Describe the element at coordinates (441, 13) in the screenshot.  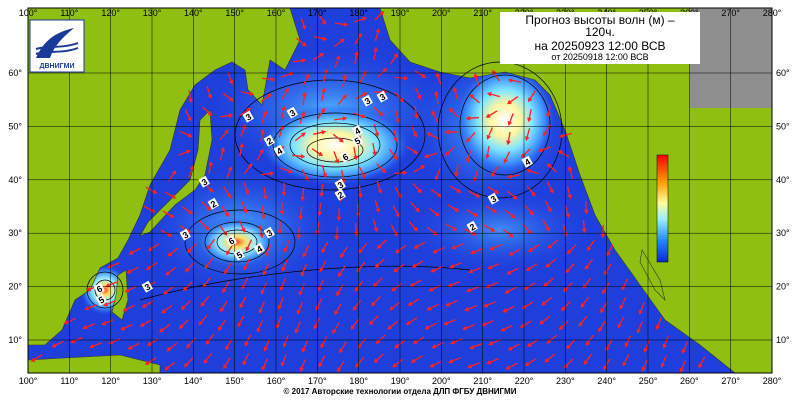
I see `lon-label: 200°` at that location.